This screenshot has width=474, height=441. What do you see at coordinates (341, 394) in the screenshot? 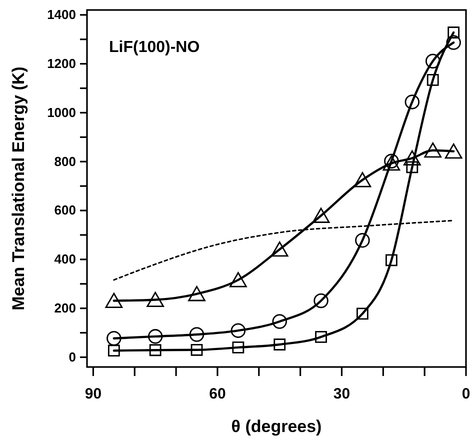
I see `x-tick-label: 30` at bounding box center [341, 394].